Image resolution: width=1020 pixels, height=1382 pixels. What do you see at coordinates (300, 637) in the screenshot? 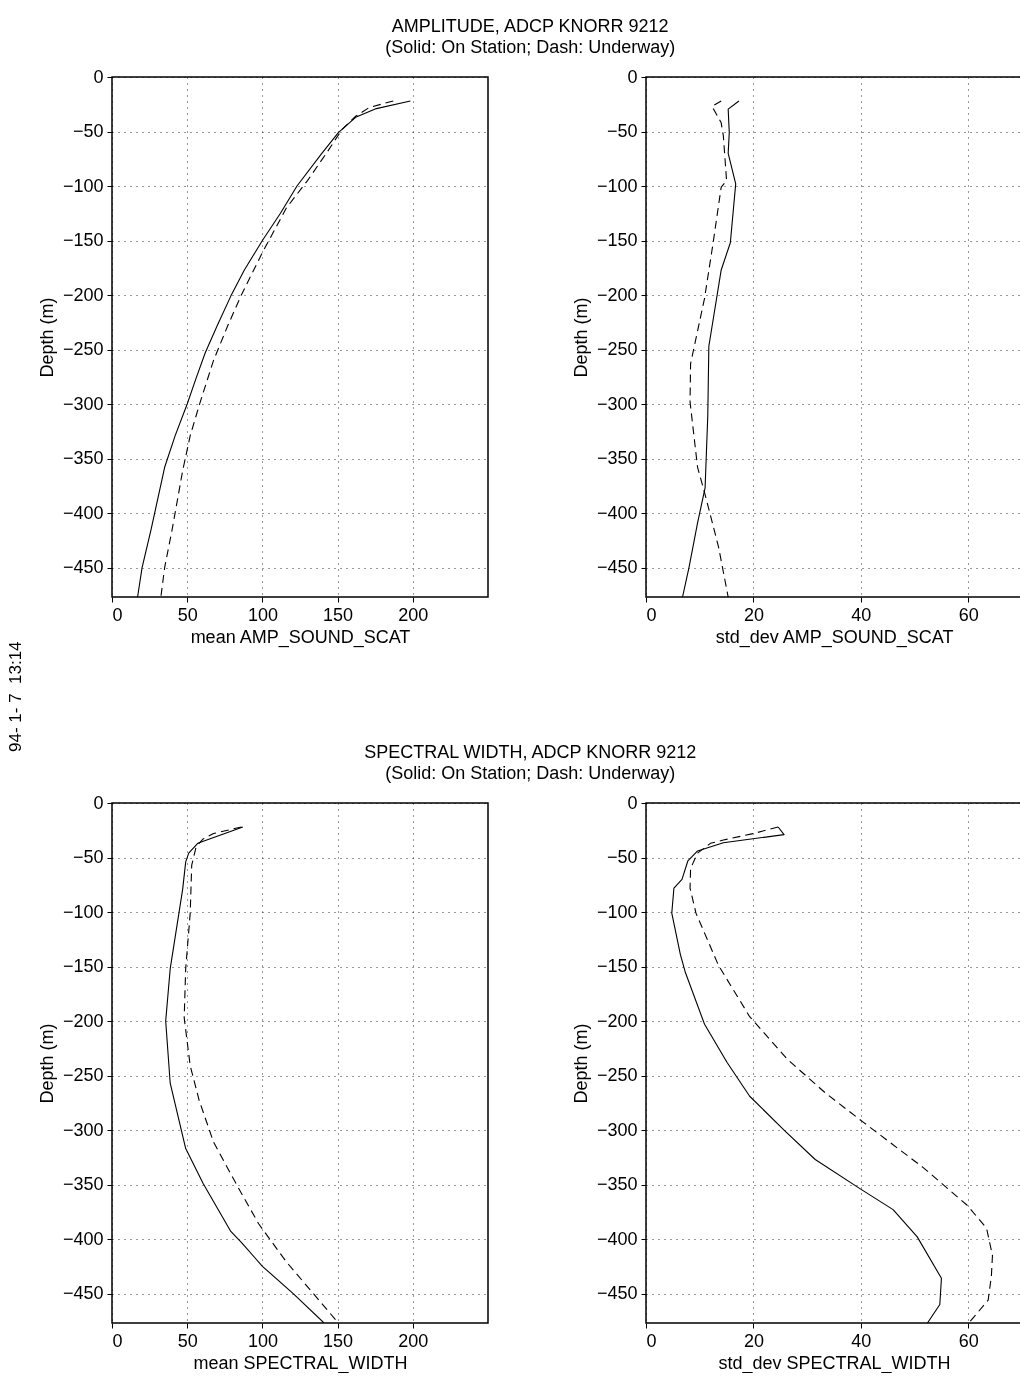
I see `x-axis-title: mean AMP_SOUND_SCAT` at bounding box center [300, 637].